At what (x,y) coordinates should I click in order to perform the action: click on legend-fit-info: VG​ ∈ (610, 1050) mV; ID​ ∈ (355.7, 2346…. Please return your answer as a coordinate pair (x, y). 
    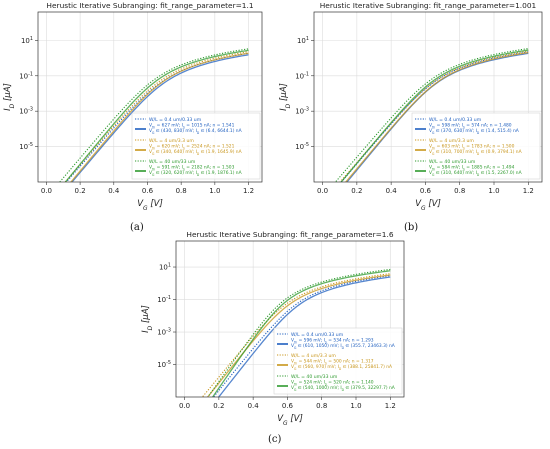
    Looking at the image, I should click on (343, 346).